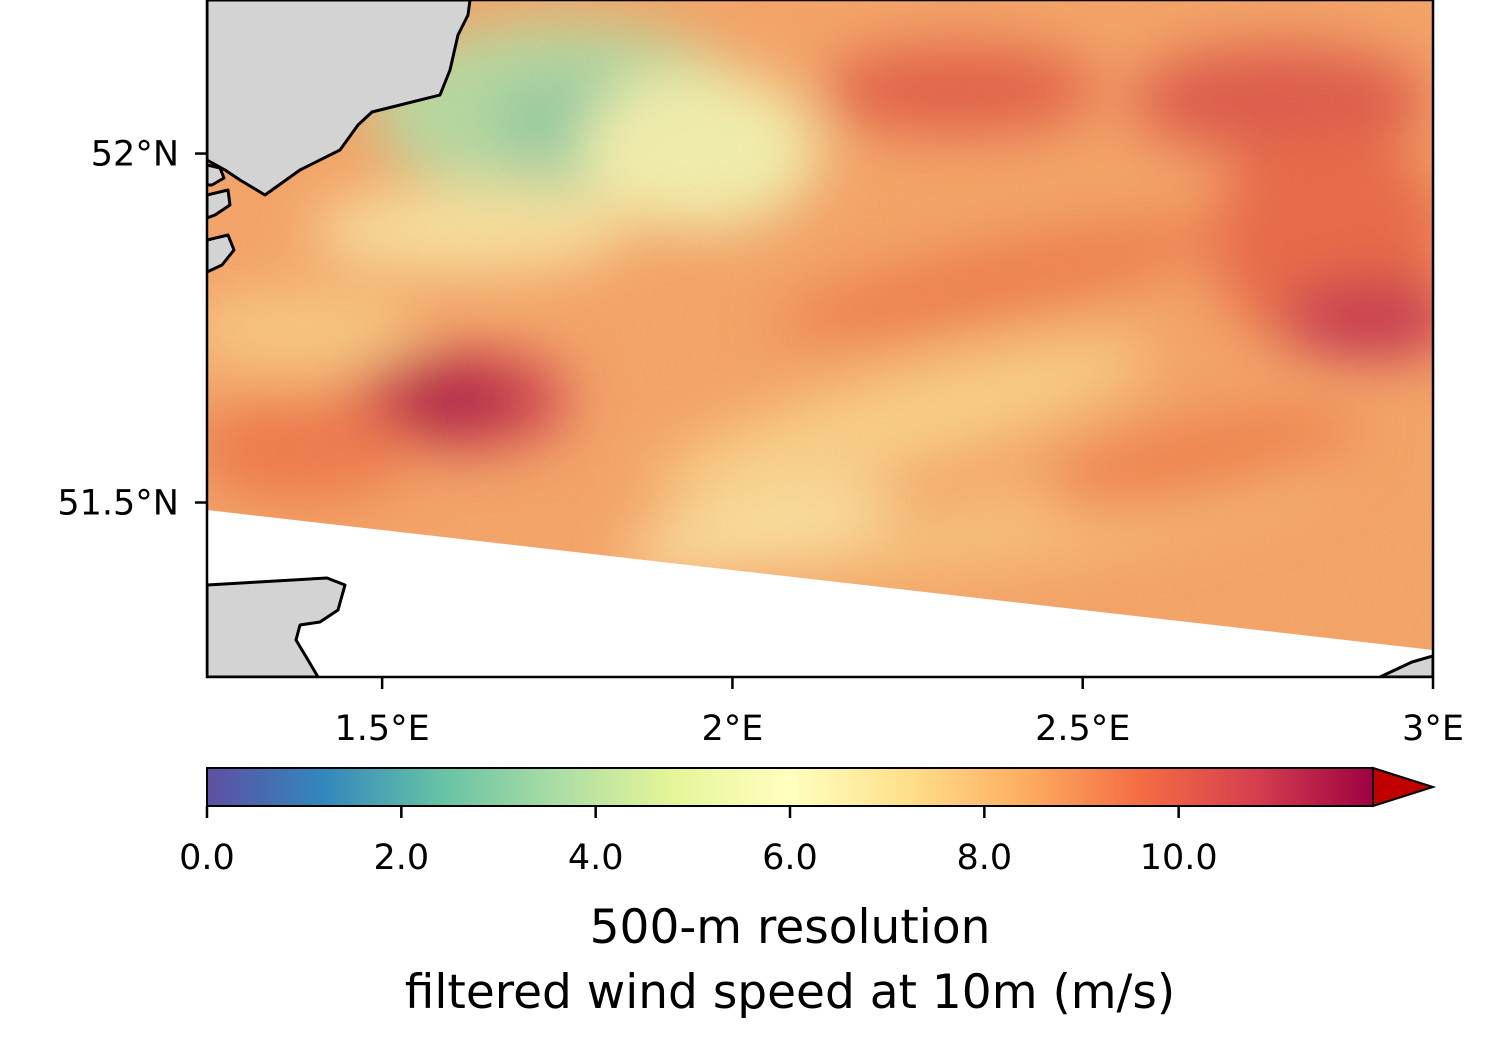  I want to click on lon-tick-label: 3°E, so click(1433, 729).